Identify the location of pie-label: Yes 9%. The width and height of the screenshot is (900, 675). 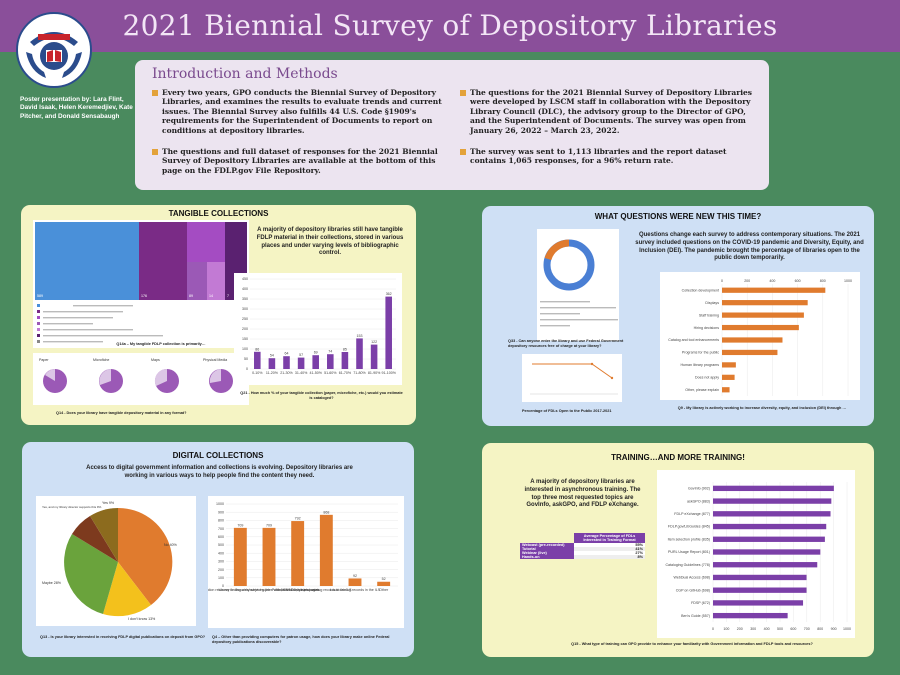
(108, 503).